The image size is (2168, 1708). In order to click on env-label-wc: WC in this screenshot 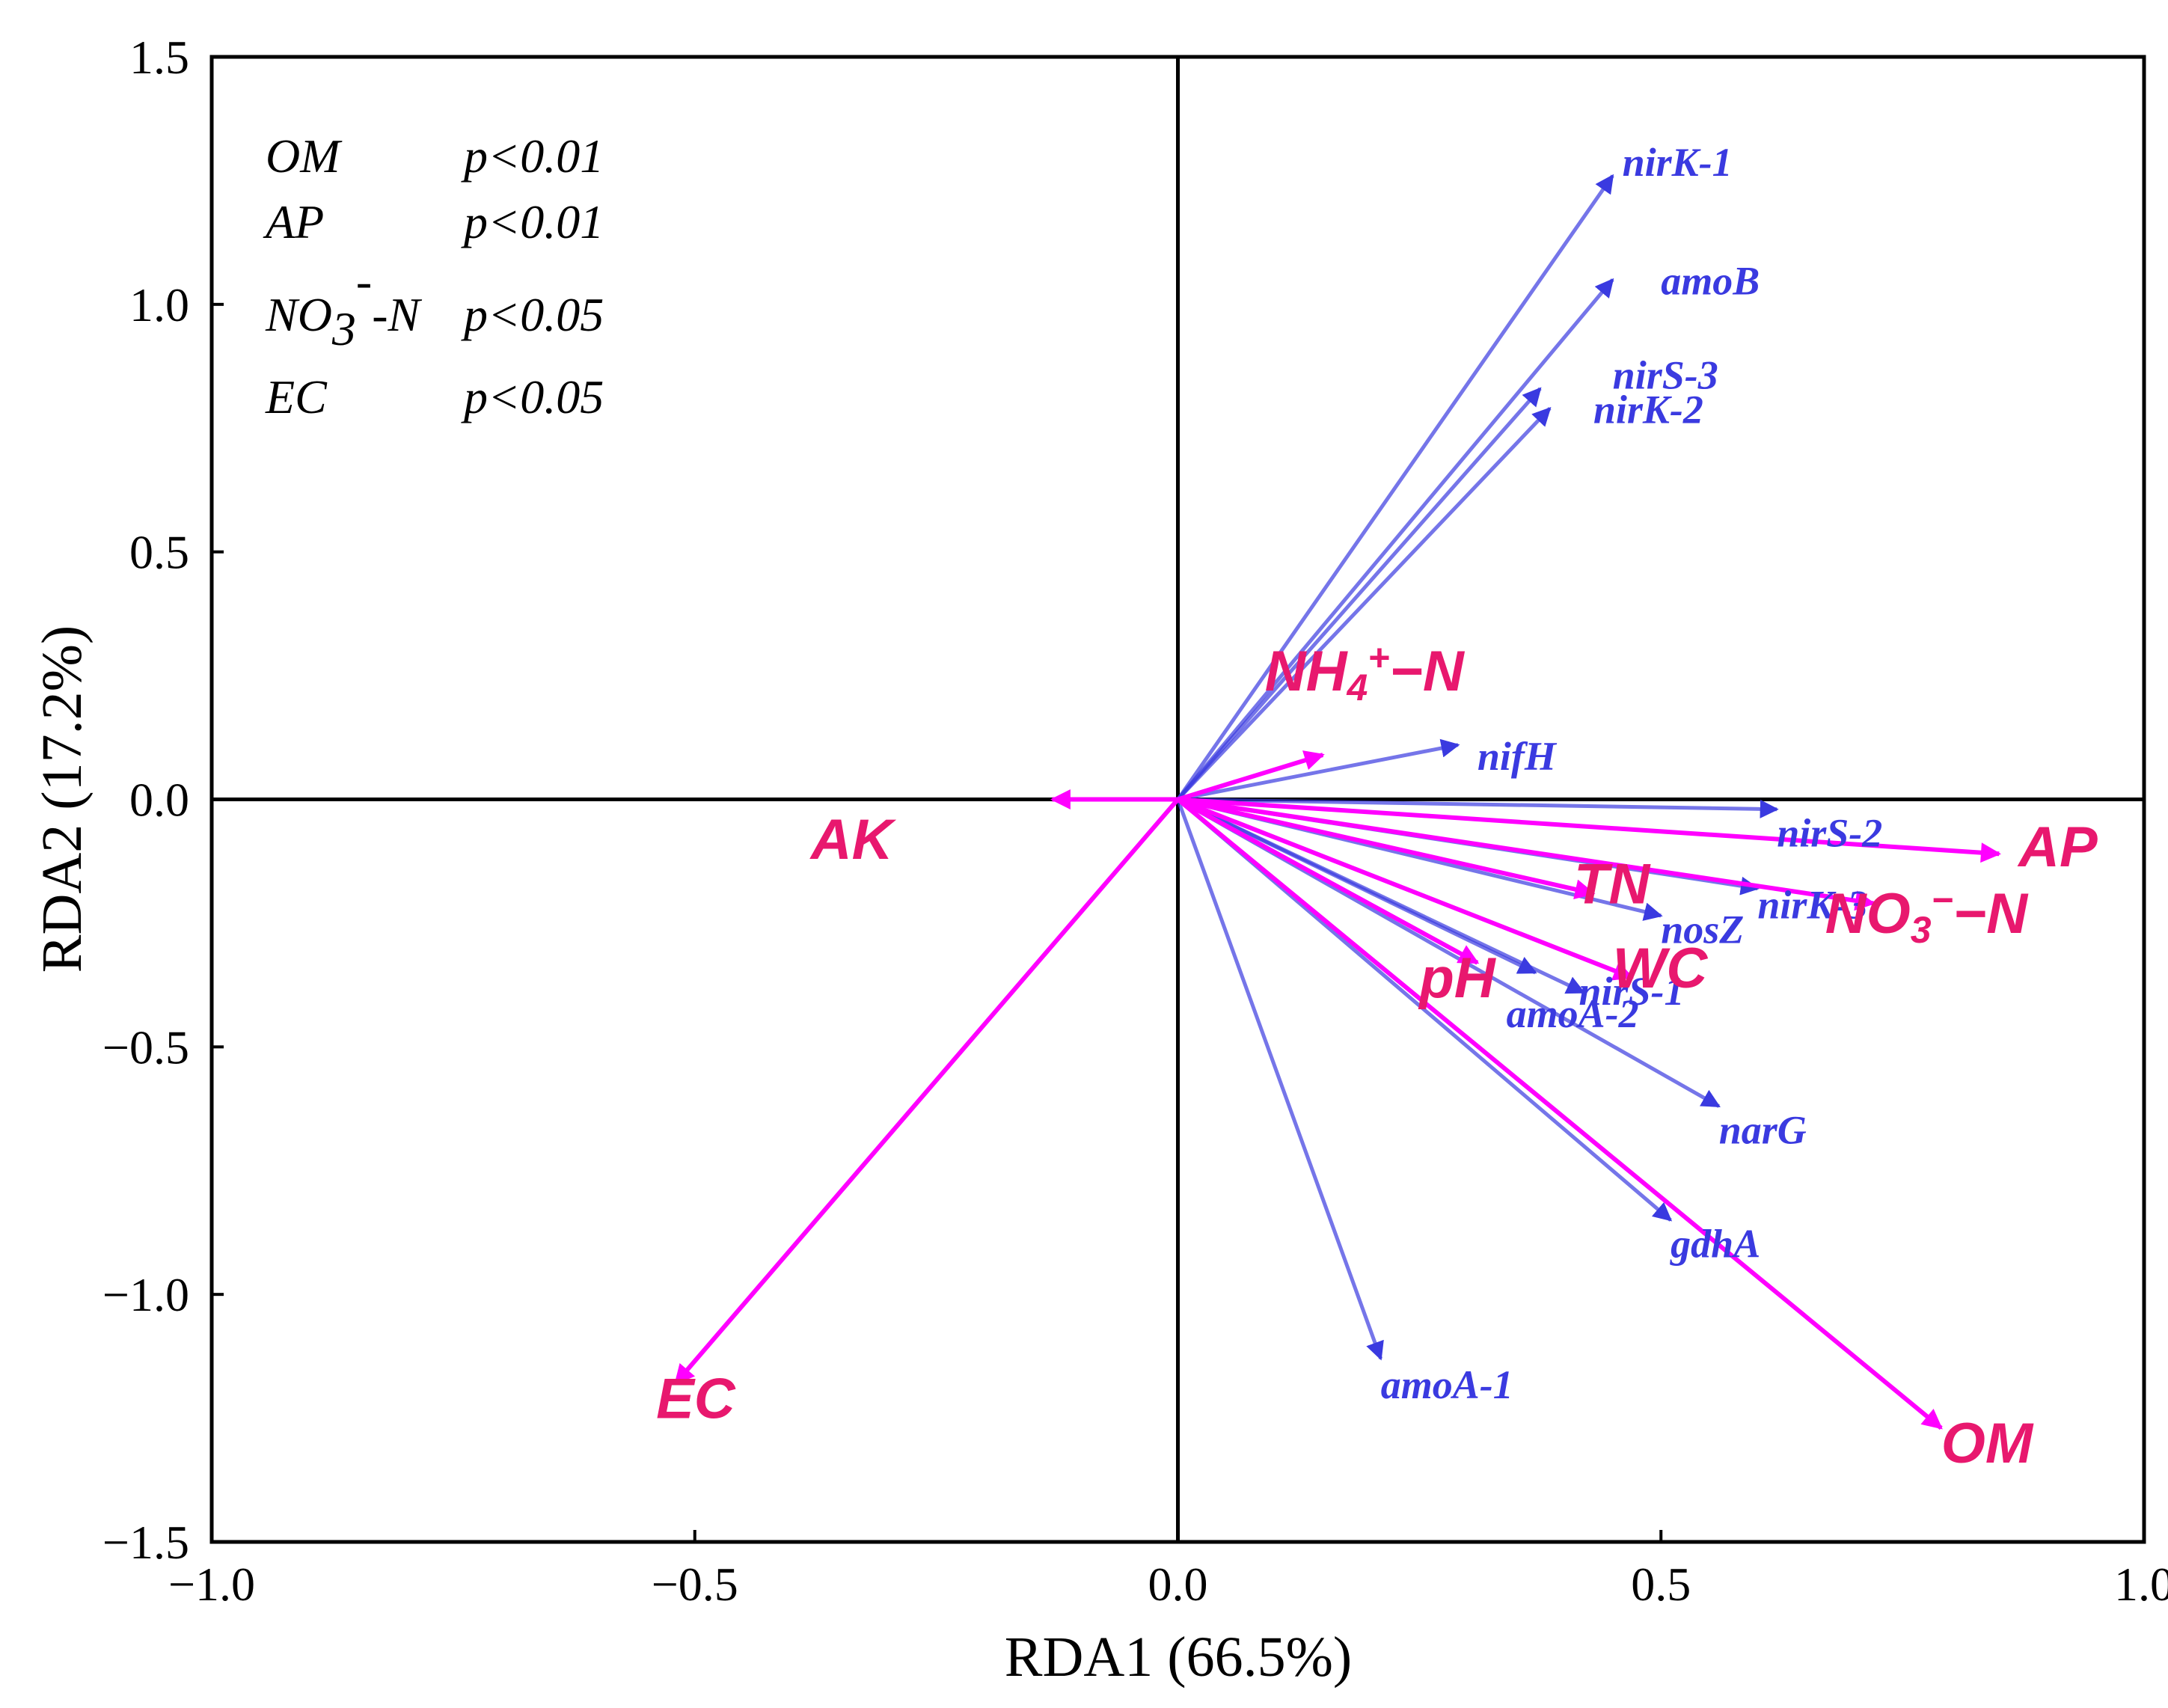, I will do `click(1661, 968)`.